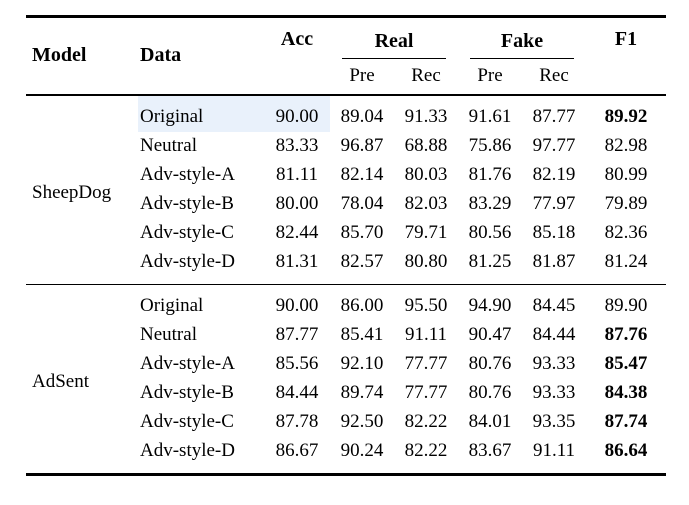 Image resolution: width=689 pixels, height=505 pixels. What do you see at coordinates (297, 203) in the screenshot?
I see `cell-acc: 80.00` at bounding box center [297, 203].